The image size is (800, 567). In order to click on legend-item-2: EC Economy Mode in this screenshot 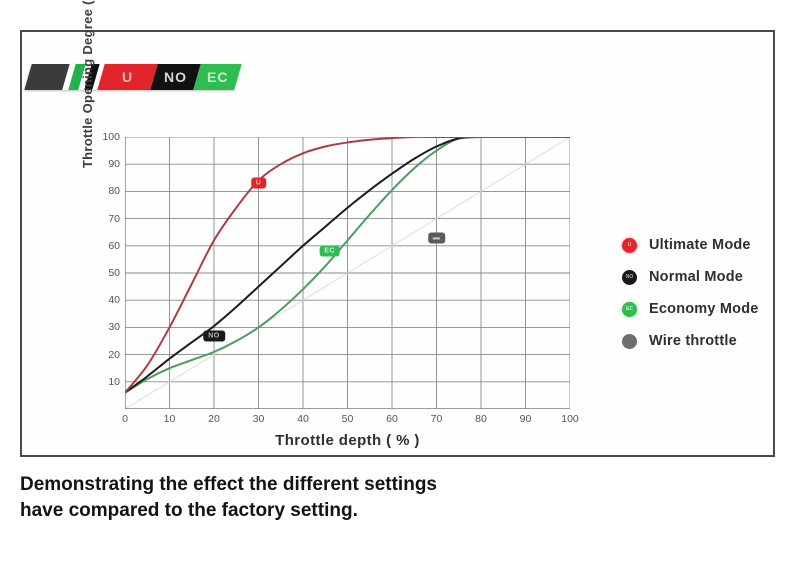, I will do `click(690, 309)`.